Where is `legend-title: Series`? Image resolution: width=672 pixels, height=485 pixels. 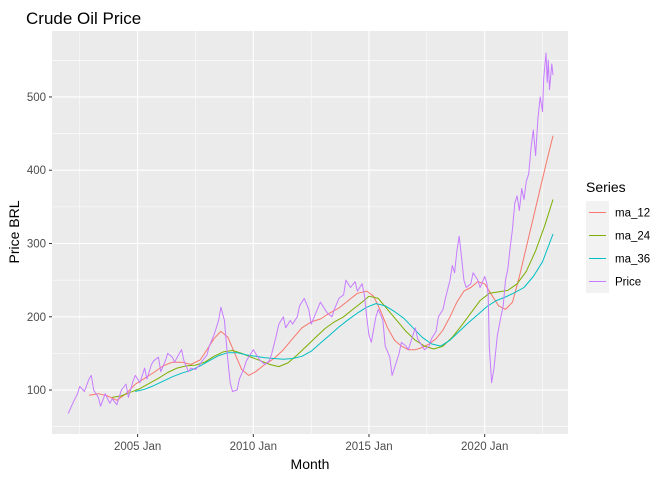 legend-title: Series is located at coordinates (606, 187).